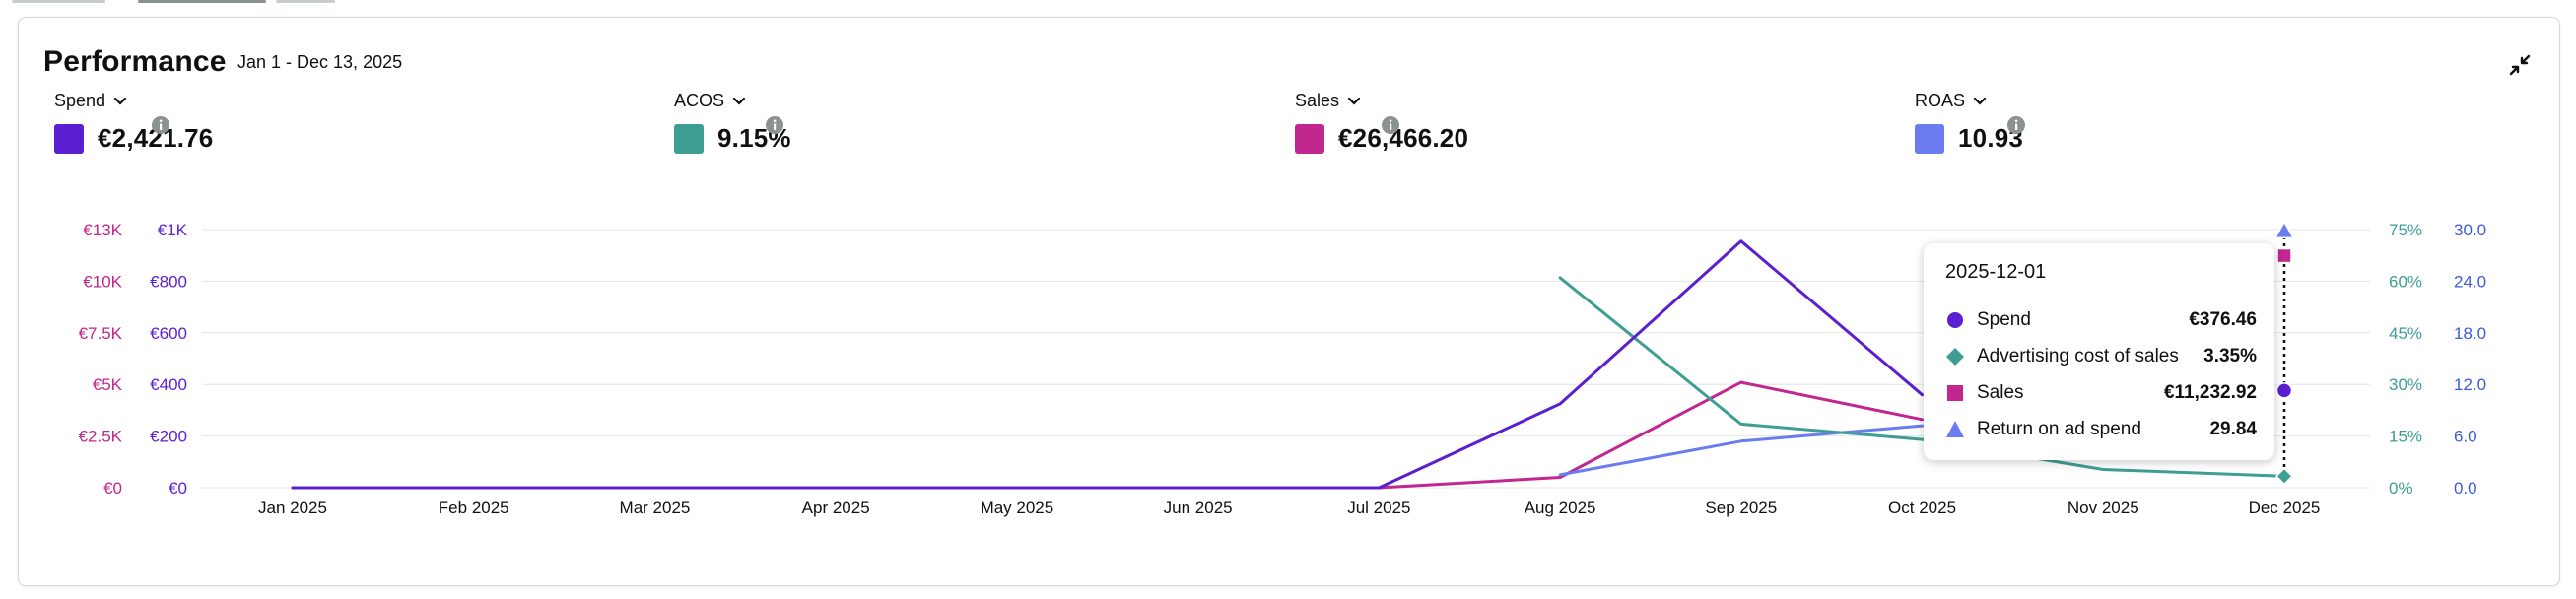 The height and width of the screenshot is (599, 2576). I want to click on tooltip-date: 2025-12-01, so click(1996, 272).